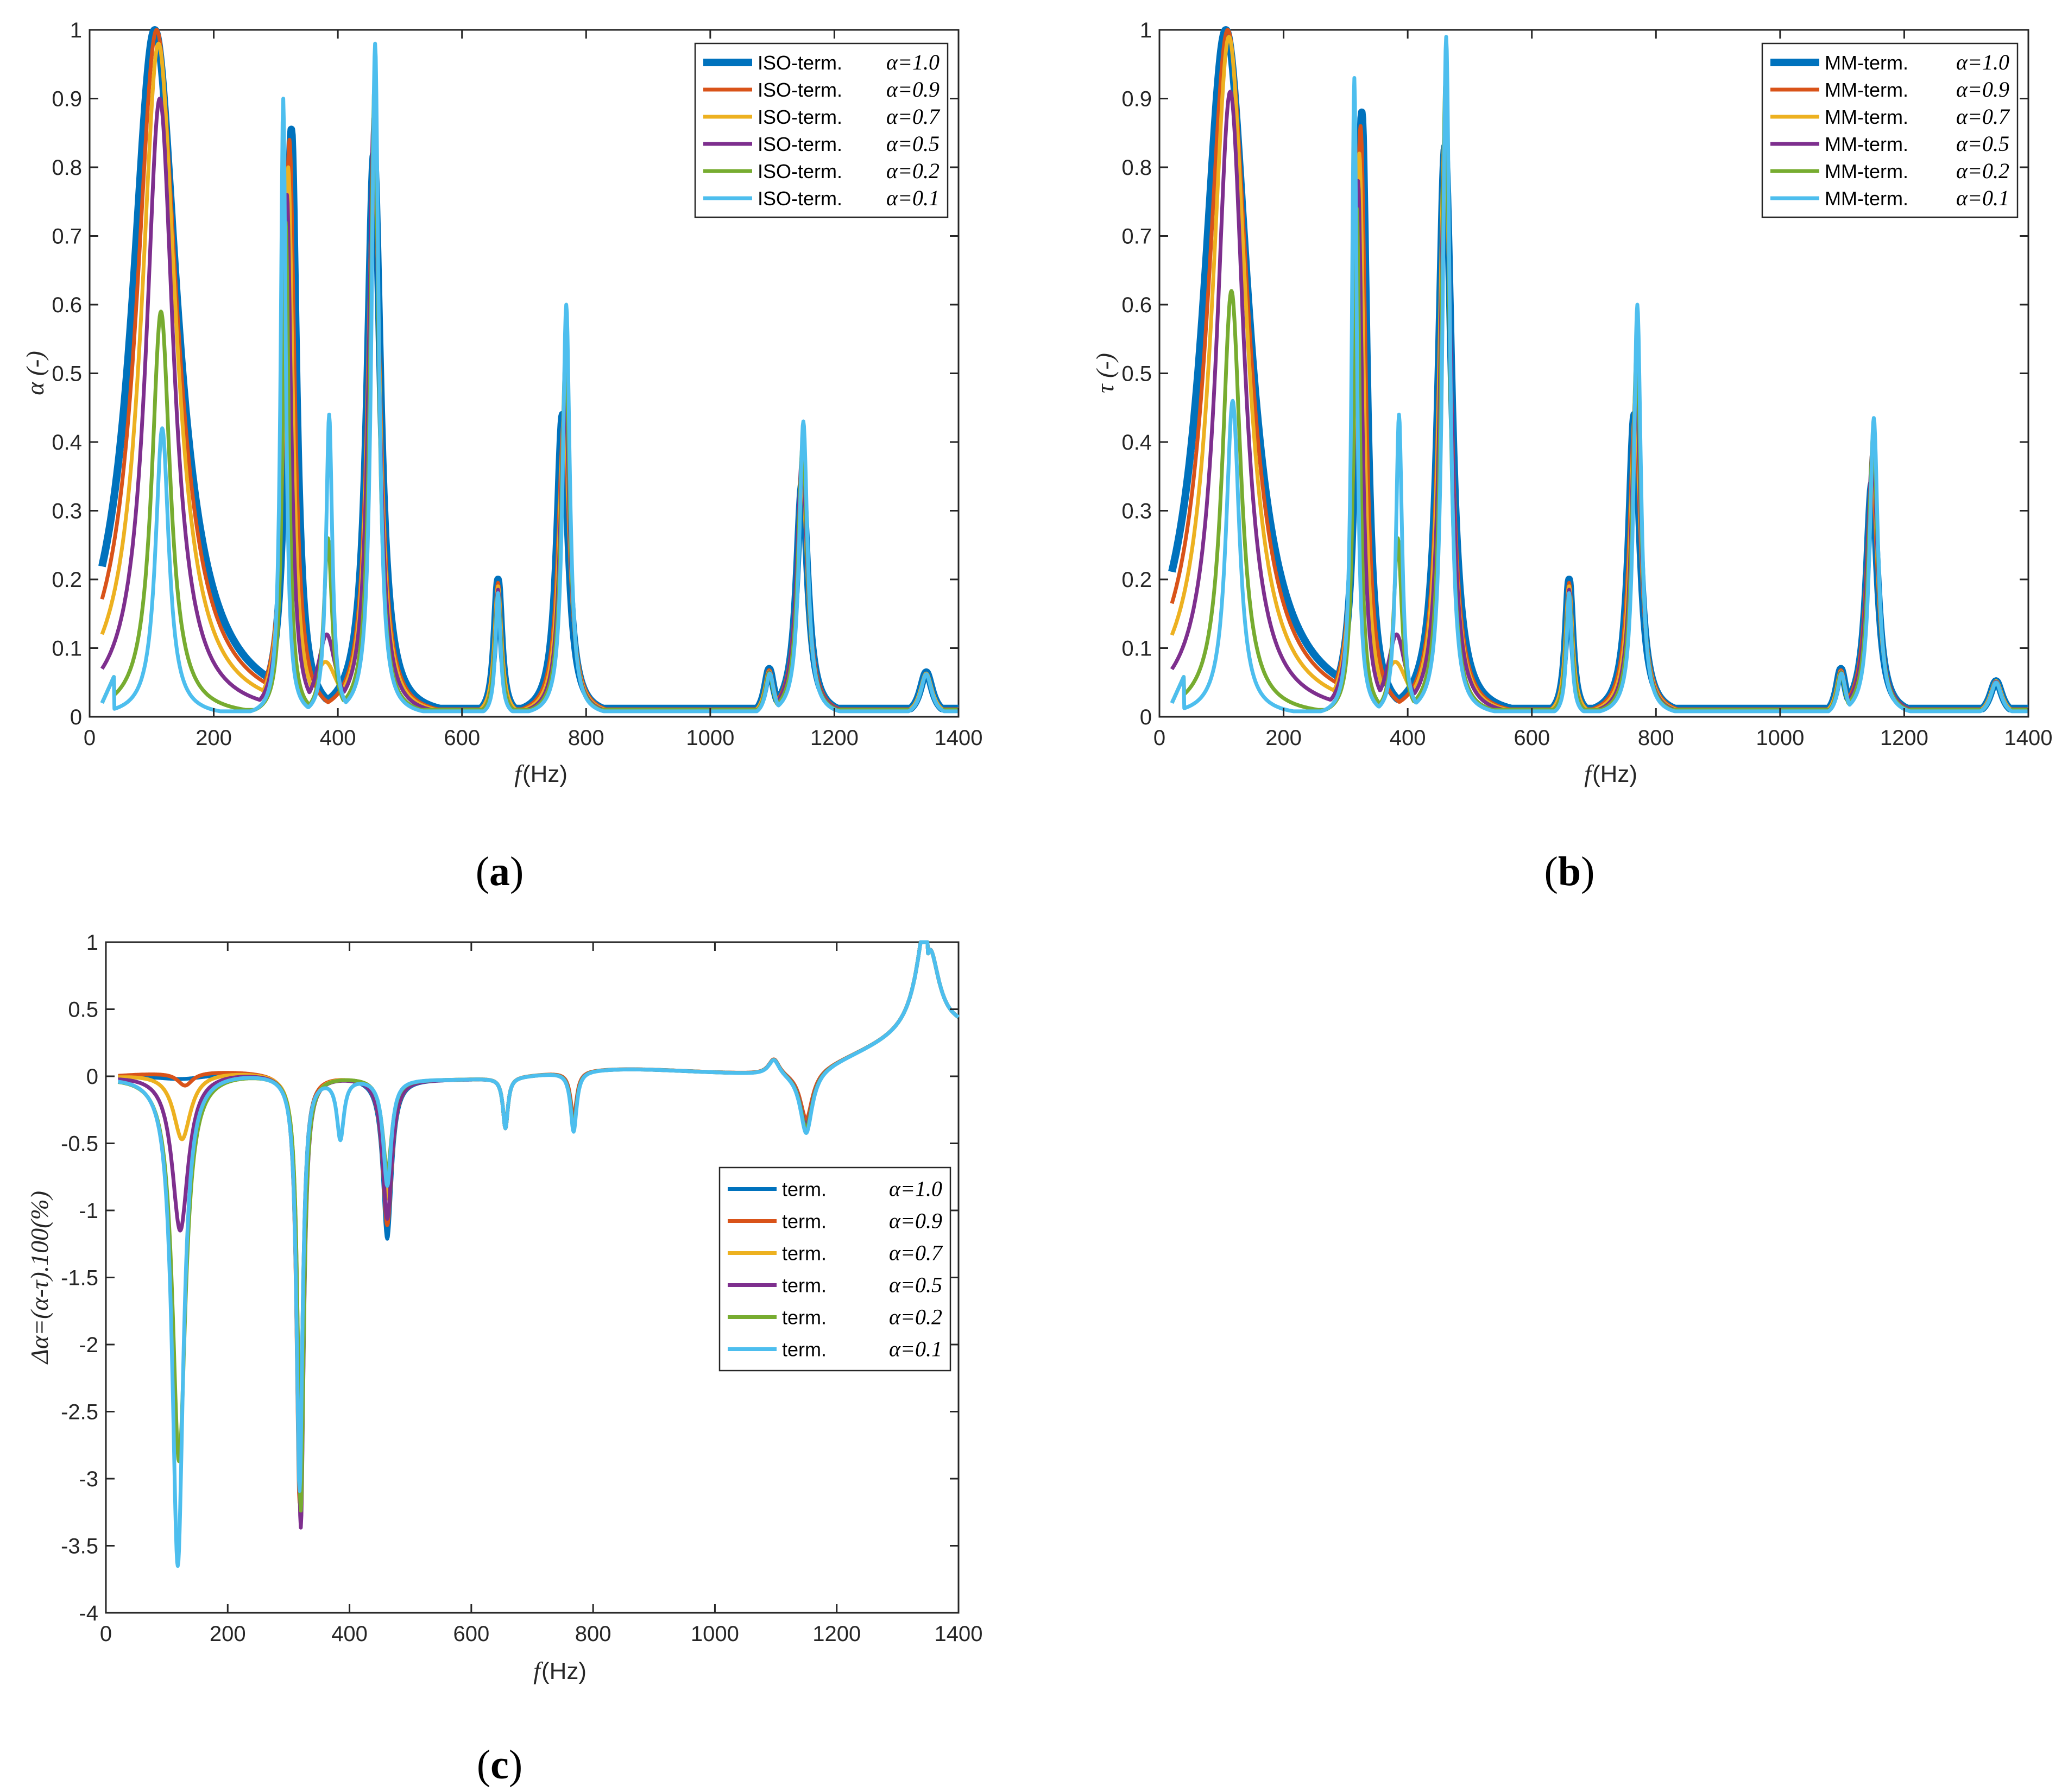 This screenshot has width=2068, height=1792. What do you see at coordinates (79, 1547) in the screenshot?
I see `panel-c-ytick-label: -3.5` at bounding box center [79, 1547].